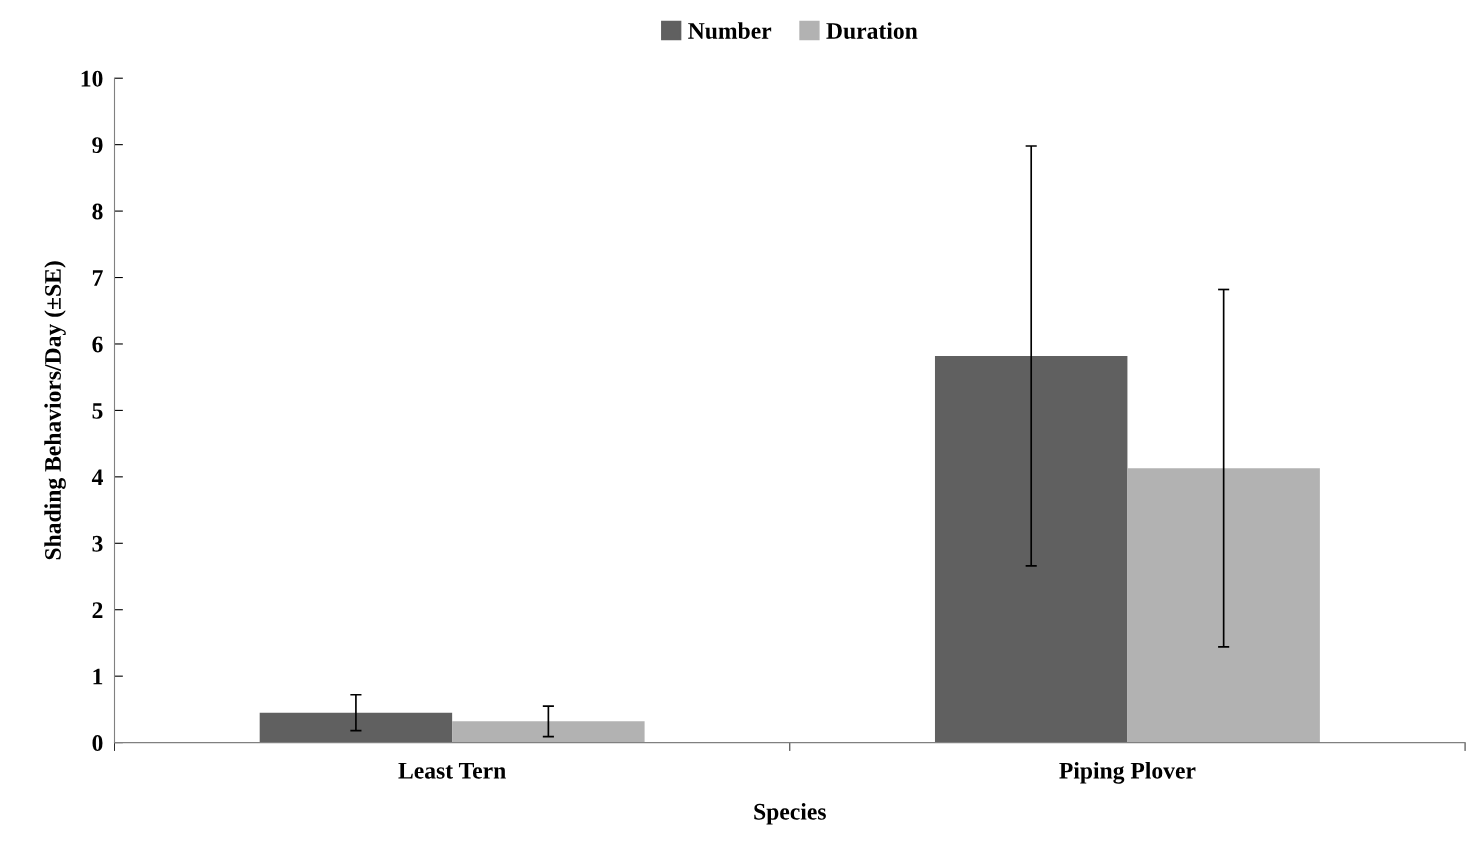 The image size is (1468, 841). What do you see at coordinates (730, 30) in the screenshot?
I see `legend-label: Number` at bounding box center [730, 30].